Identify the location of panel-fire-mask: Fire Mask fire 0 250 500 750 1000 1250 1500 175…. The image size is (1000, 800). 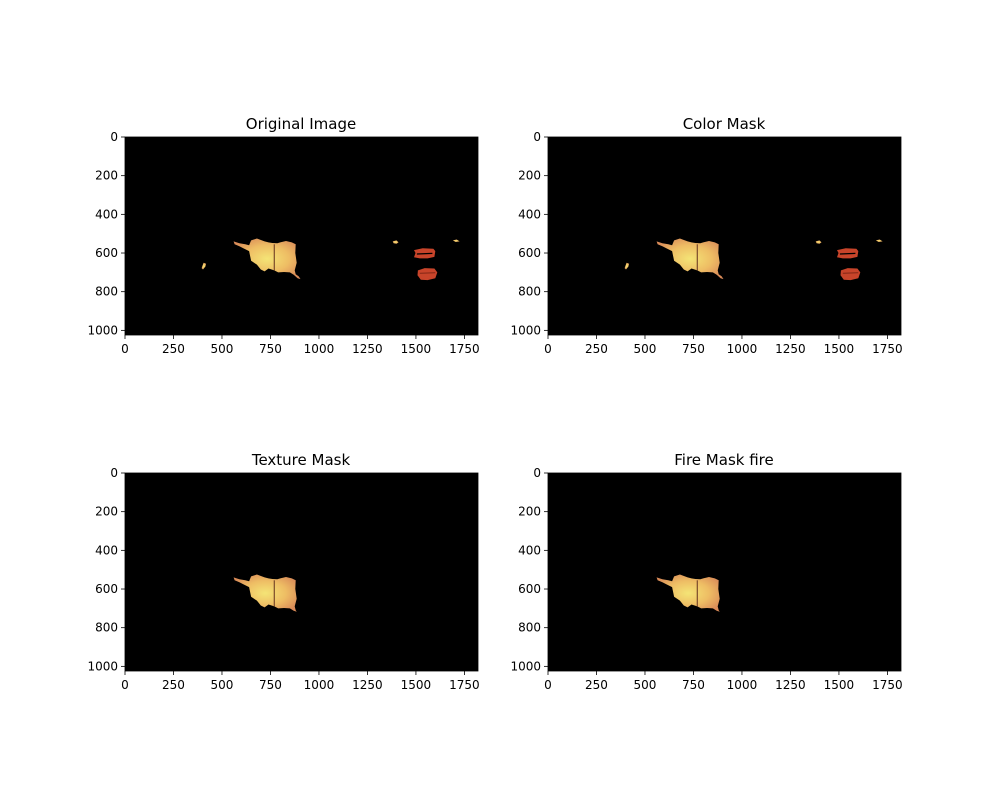
(706, 571).